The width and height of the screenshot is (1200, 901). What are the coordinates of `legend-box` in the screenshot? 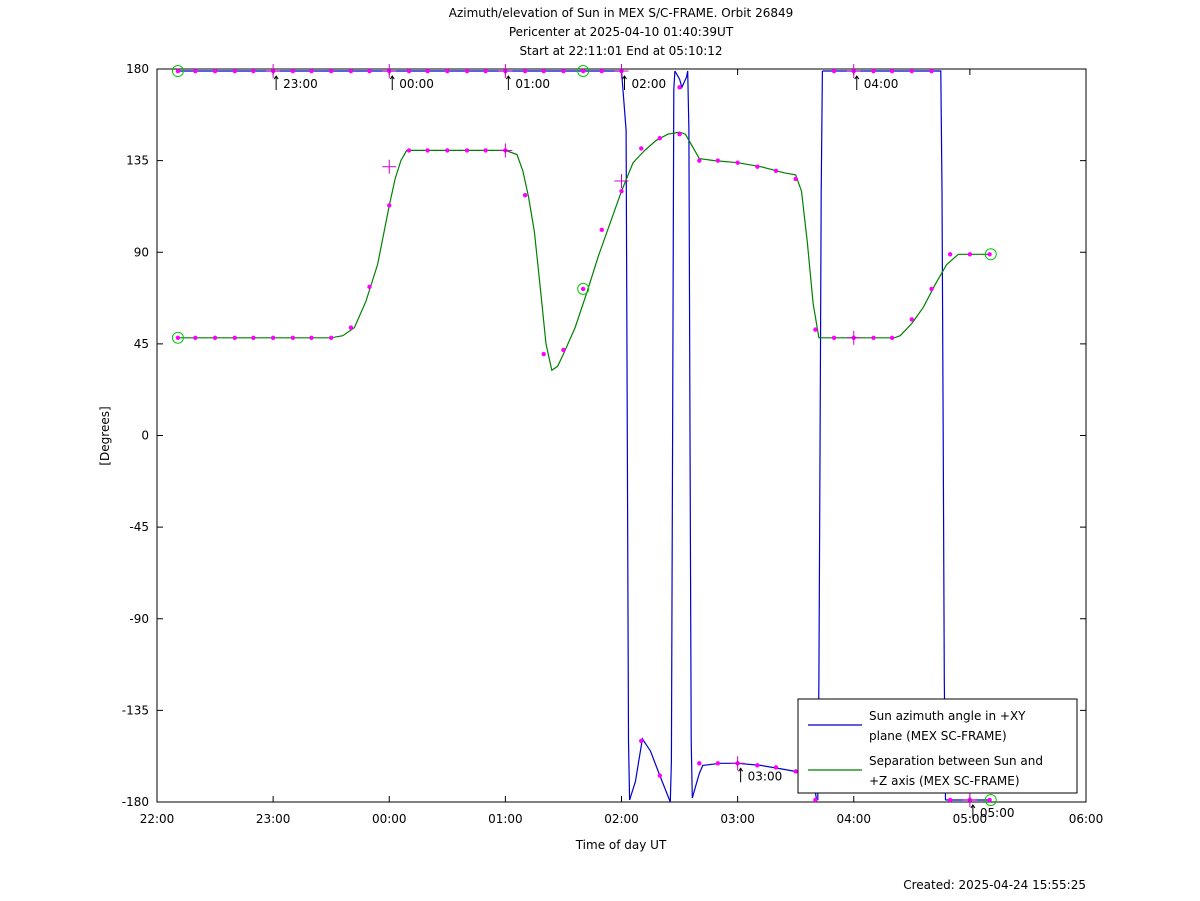 It's located at (937, 746).